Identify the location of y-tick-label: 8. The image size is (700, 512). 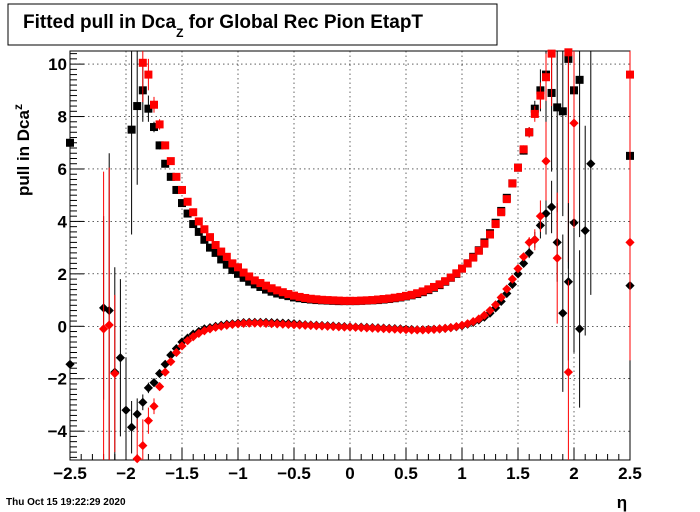
(62, 117).